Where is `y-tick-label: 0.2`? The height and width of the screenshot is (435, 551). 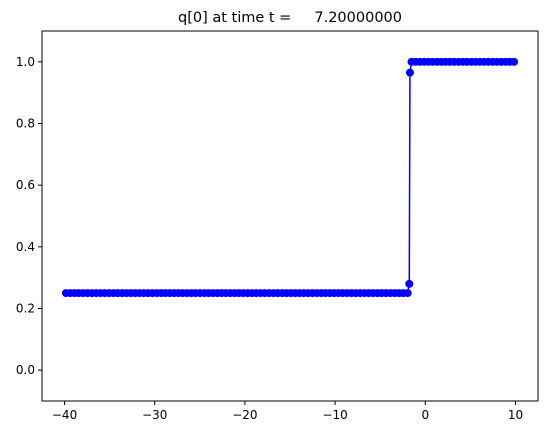 y-tick-label: 0.2 is located at coordinates (25, 309).